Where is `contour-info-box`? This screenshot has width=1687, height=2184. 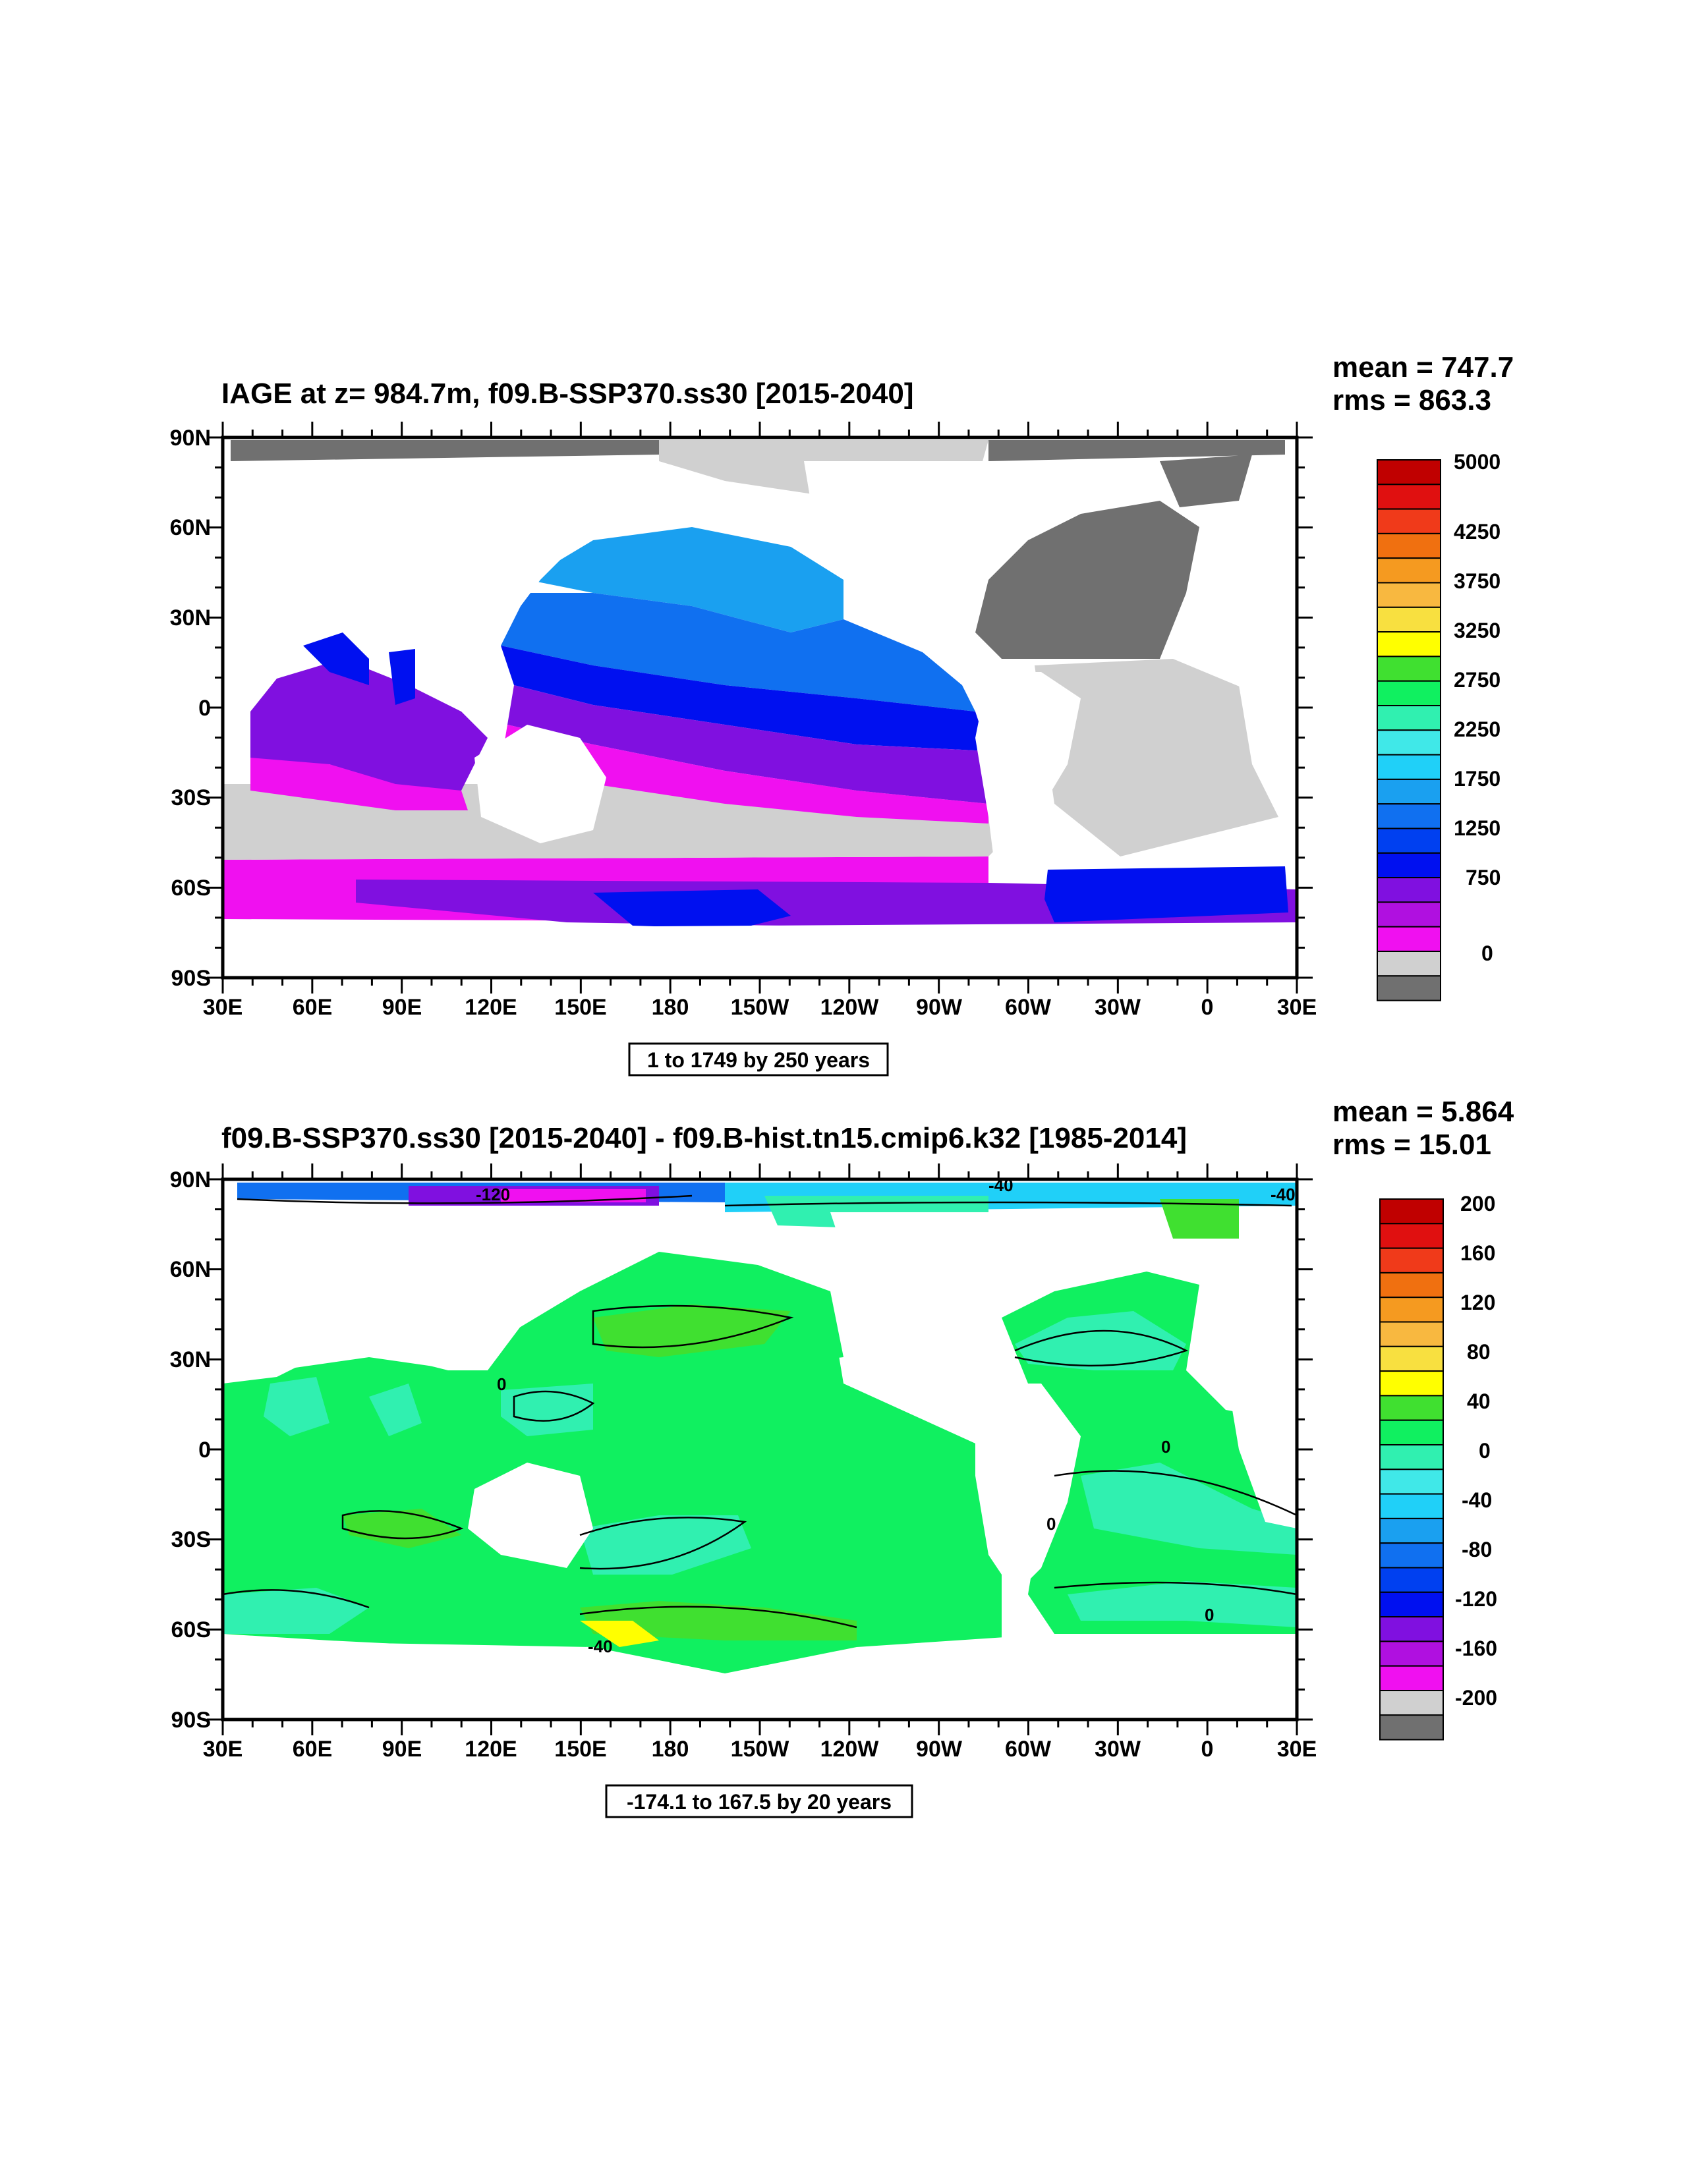
contour-info-box is located at coordinates (758, 1059).